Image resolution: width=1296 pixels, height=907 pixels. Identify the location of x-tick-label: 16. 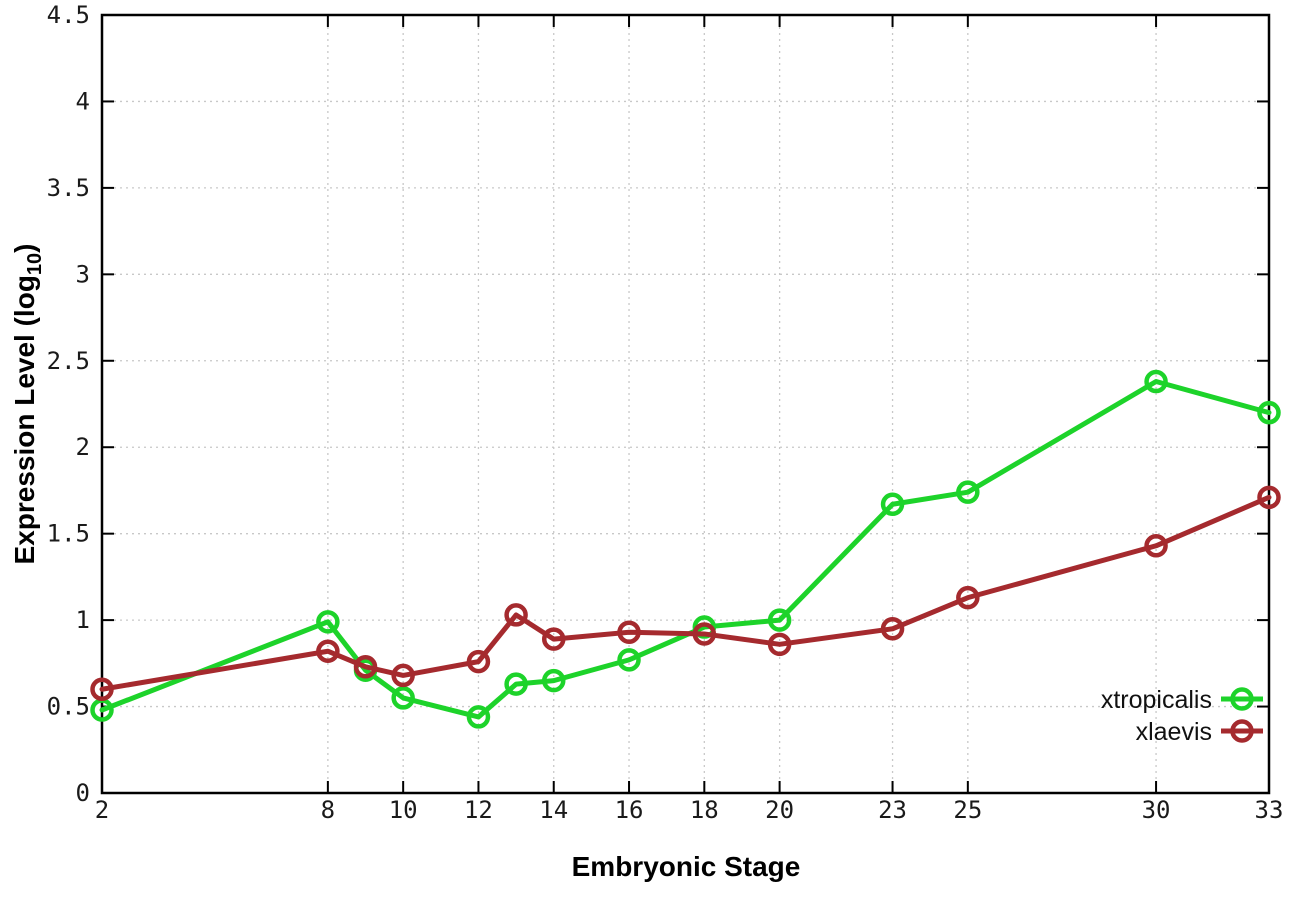
(629, 810).